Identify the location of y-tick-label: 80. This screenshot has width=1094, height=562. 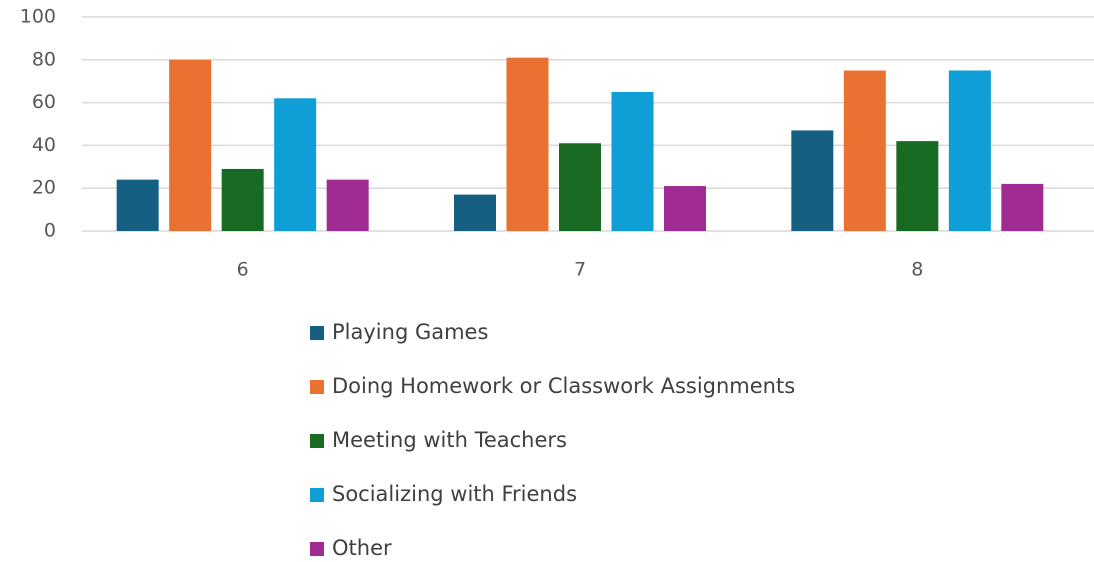
(44, 59).